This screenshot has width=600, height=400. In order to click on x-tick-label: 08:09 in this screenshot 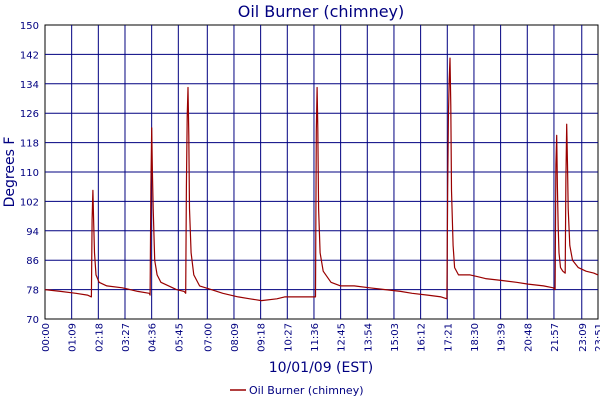, I will do `click(235, 337)`.